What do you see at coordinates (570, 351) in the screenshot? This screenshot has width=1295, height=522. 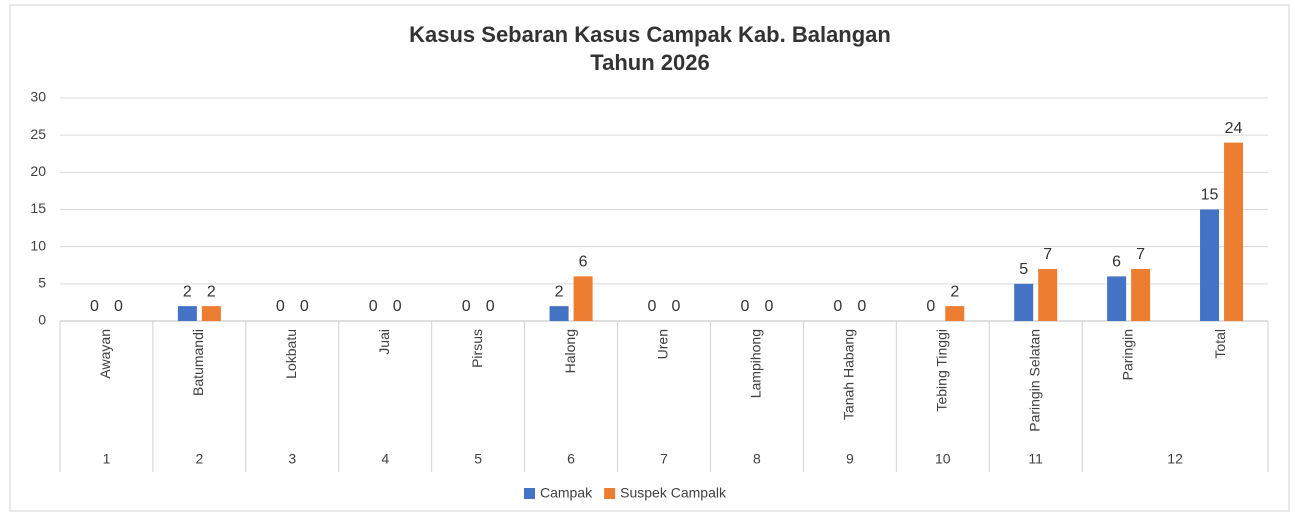 I see `x-tick-label: Halong` at bounding box center [570, 351].